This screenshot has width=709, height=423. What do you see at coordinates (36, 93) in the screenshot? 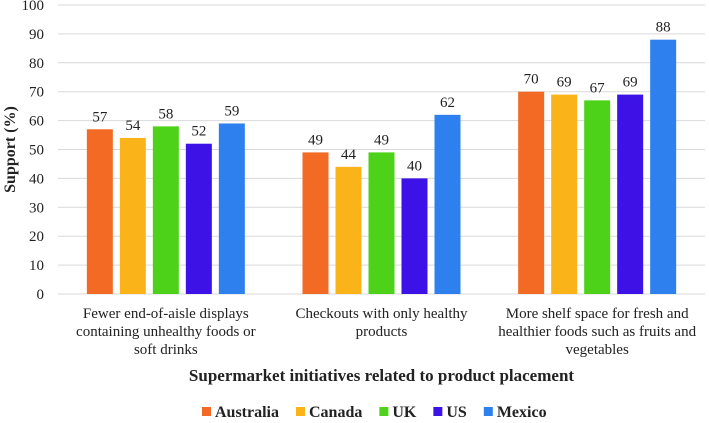
I see `y-tick-label: 70` at bounding box center [36, 93].